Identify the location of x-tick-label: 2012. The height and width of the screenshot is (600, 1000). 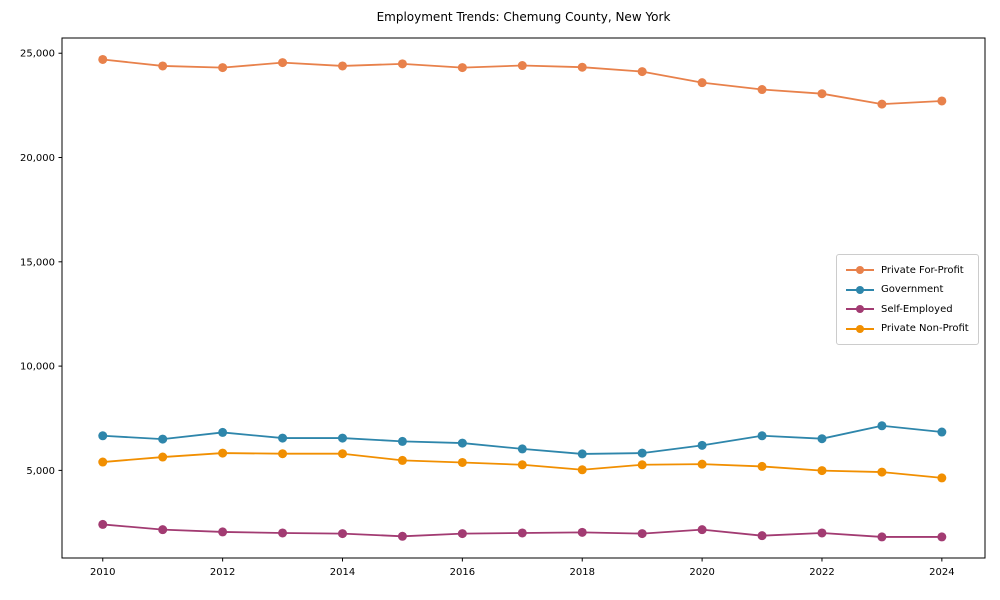
(222, 572).